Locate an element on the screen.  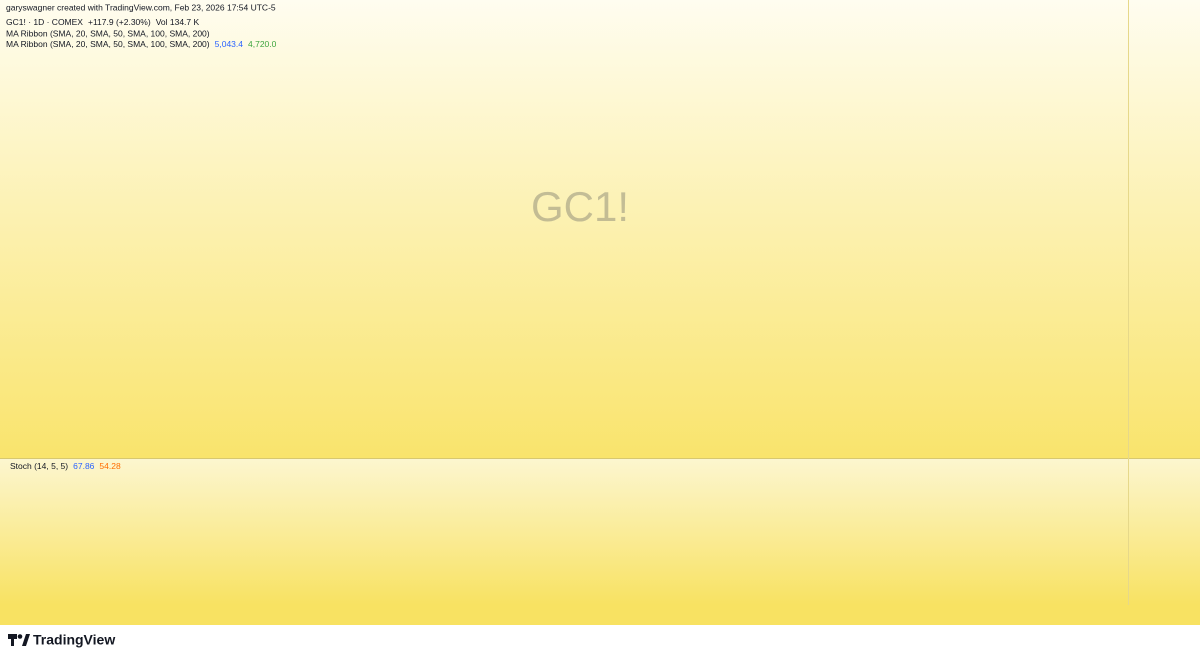
stoch-legend: Stoch (14, 5, 5) 67.86 54.28 is located at coordinates (65, 466).